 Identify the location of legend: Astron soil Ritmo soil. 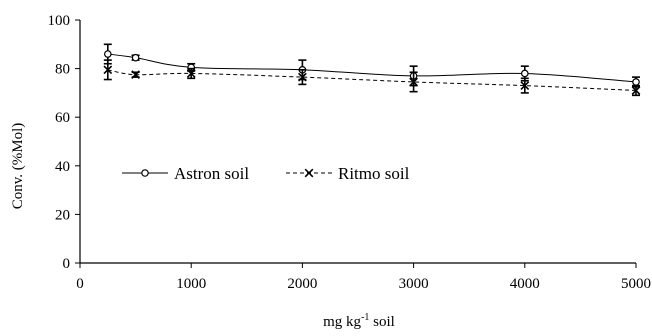
(266, 173).